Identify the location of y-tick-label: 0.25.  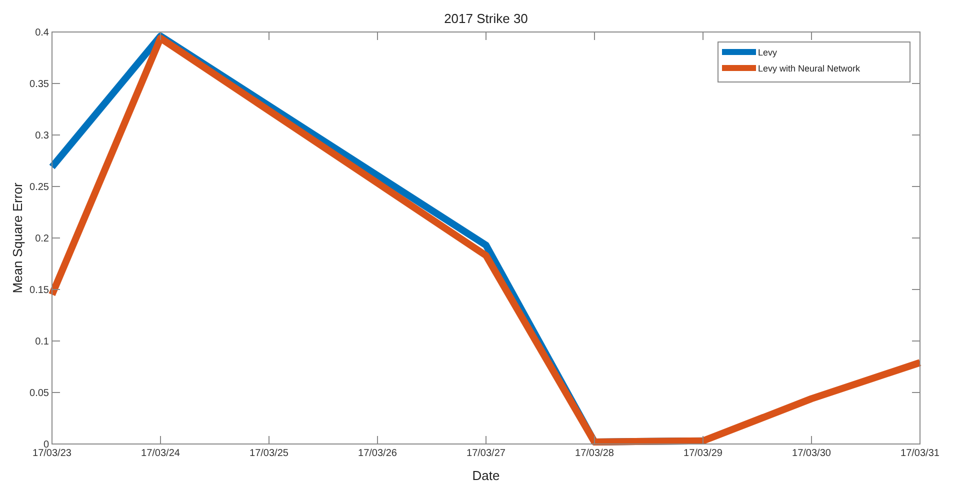
(40, 187).